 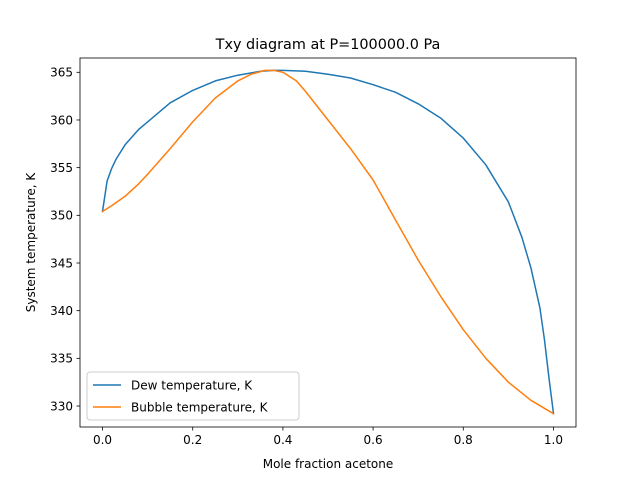 I want to click on y-tick-label: 345, so click(x=61, y=263).